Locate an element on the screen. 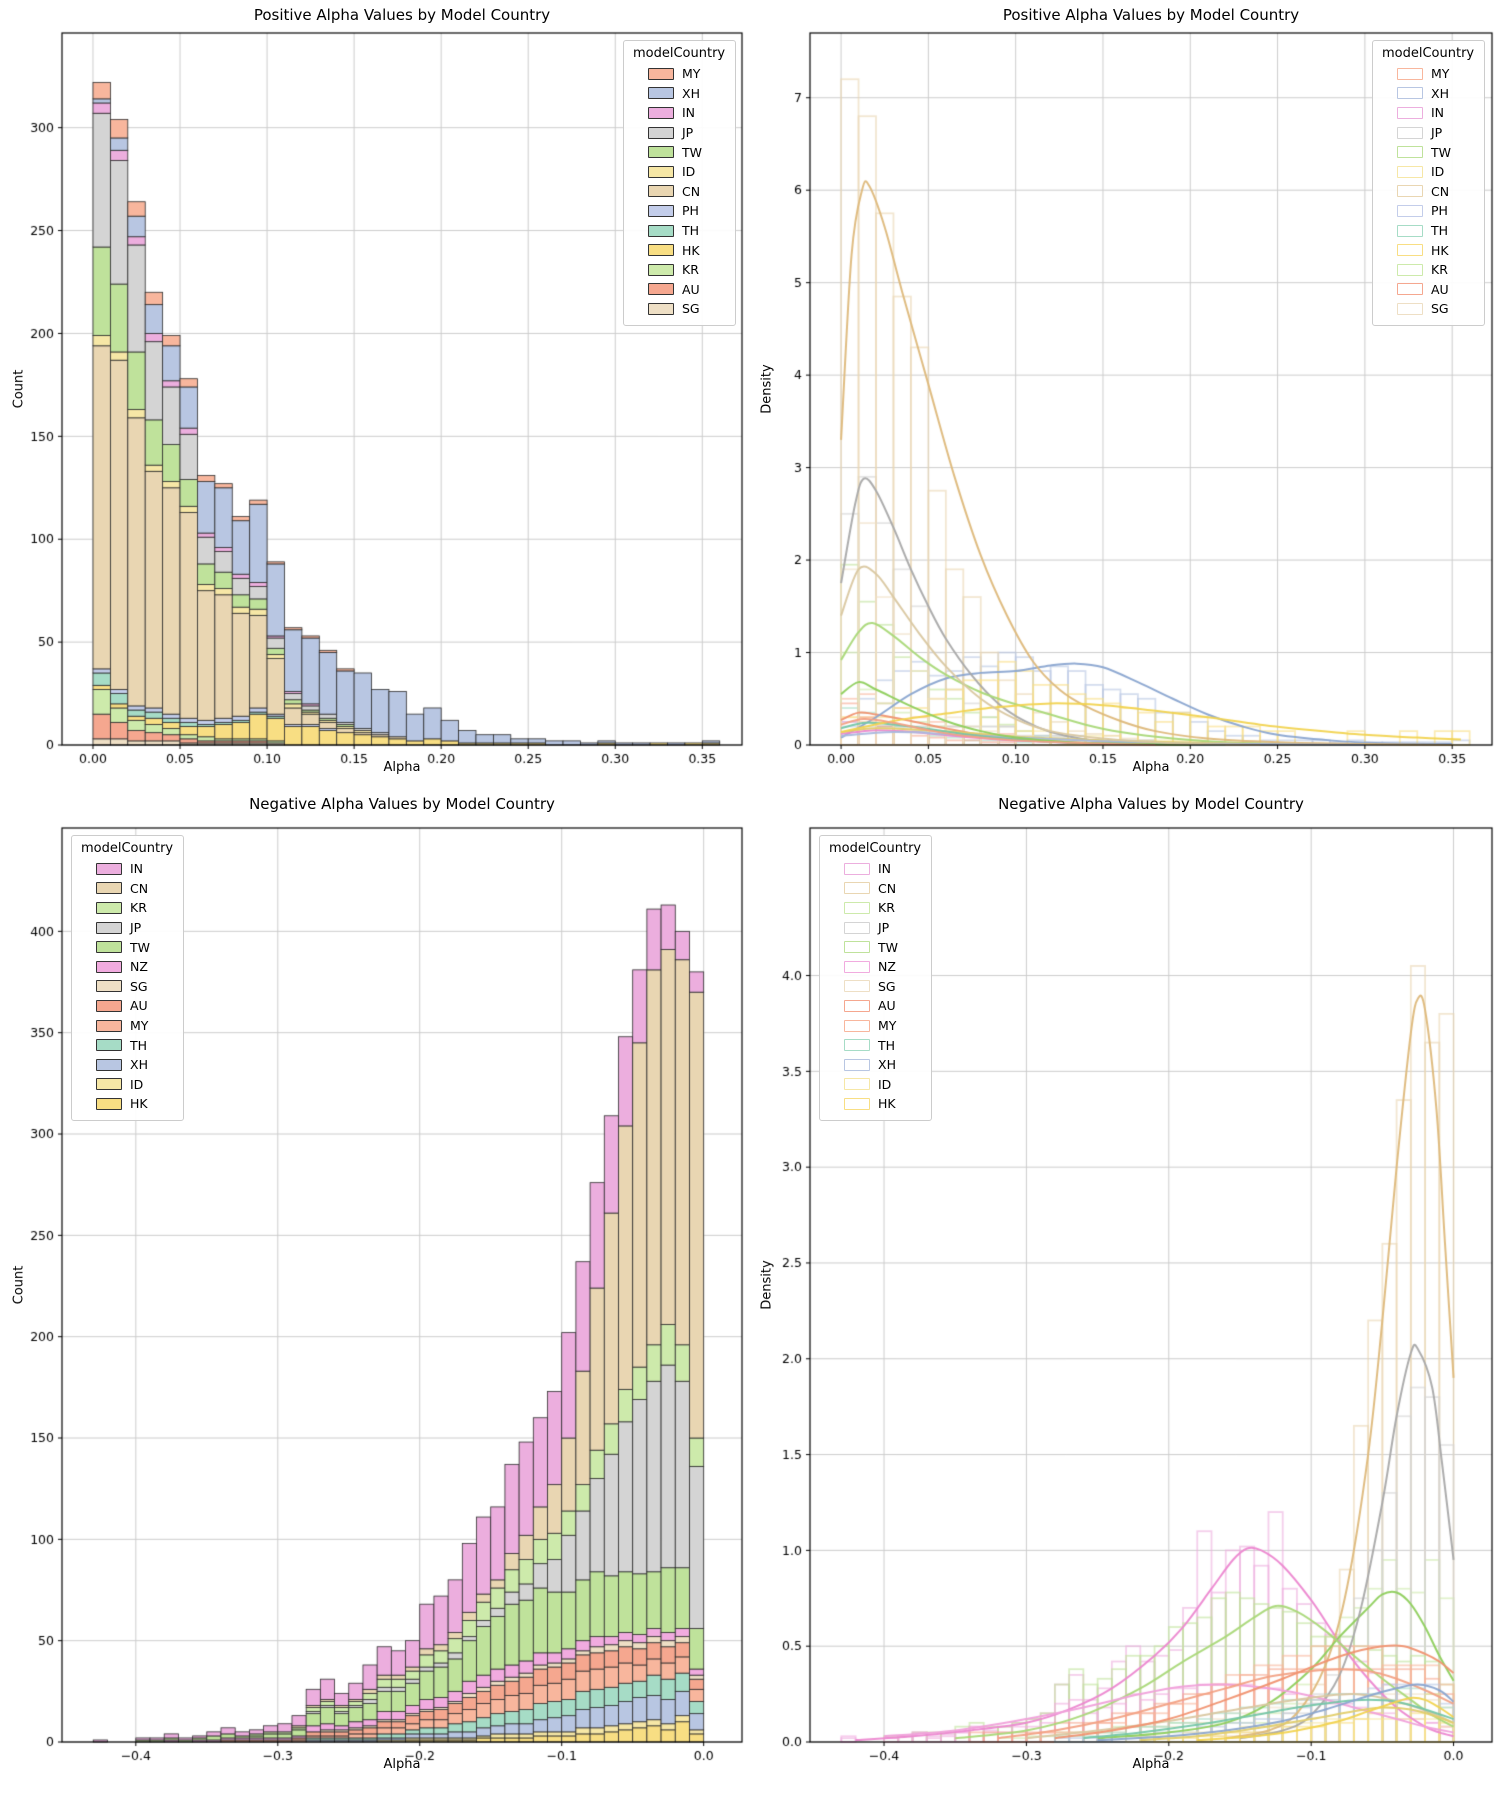 The width and height of the screenshot is (1500, 1800). legend-label: SG is located at coordinates (139, 986).